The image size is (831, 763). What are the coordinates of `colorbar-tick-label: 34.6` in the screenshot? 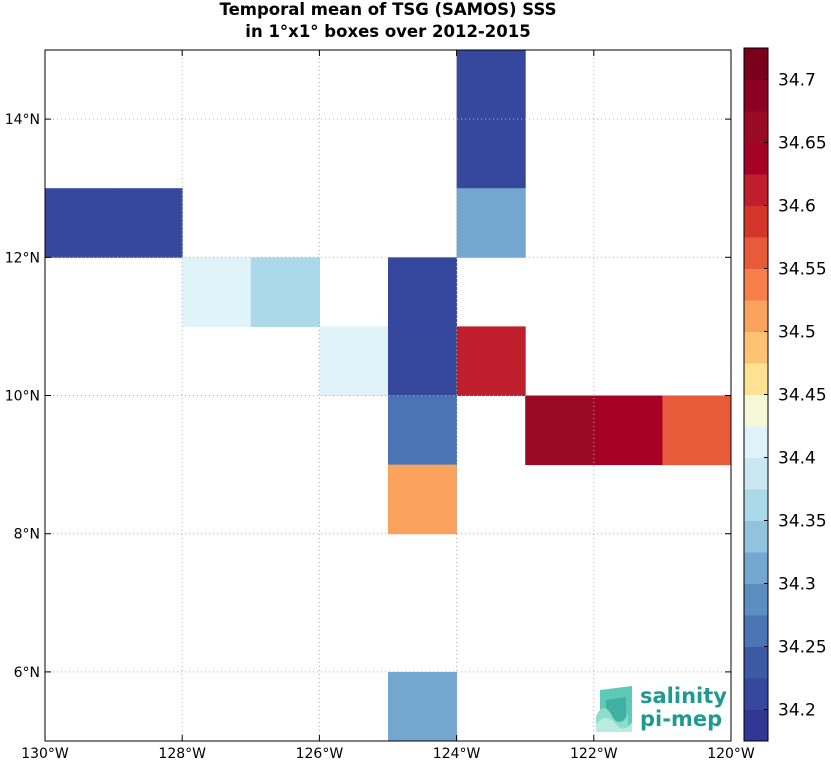 It's located at (797, 207).